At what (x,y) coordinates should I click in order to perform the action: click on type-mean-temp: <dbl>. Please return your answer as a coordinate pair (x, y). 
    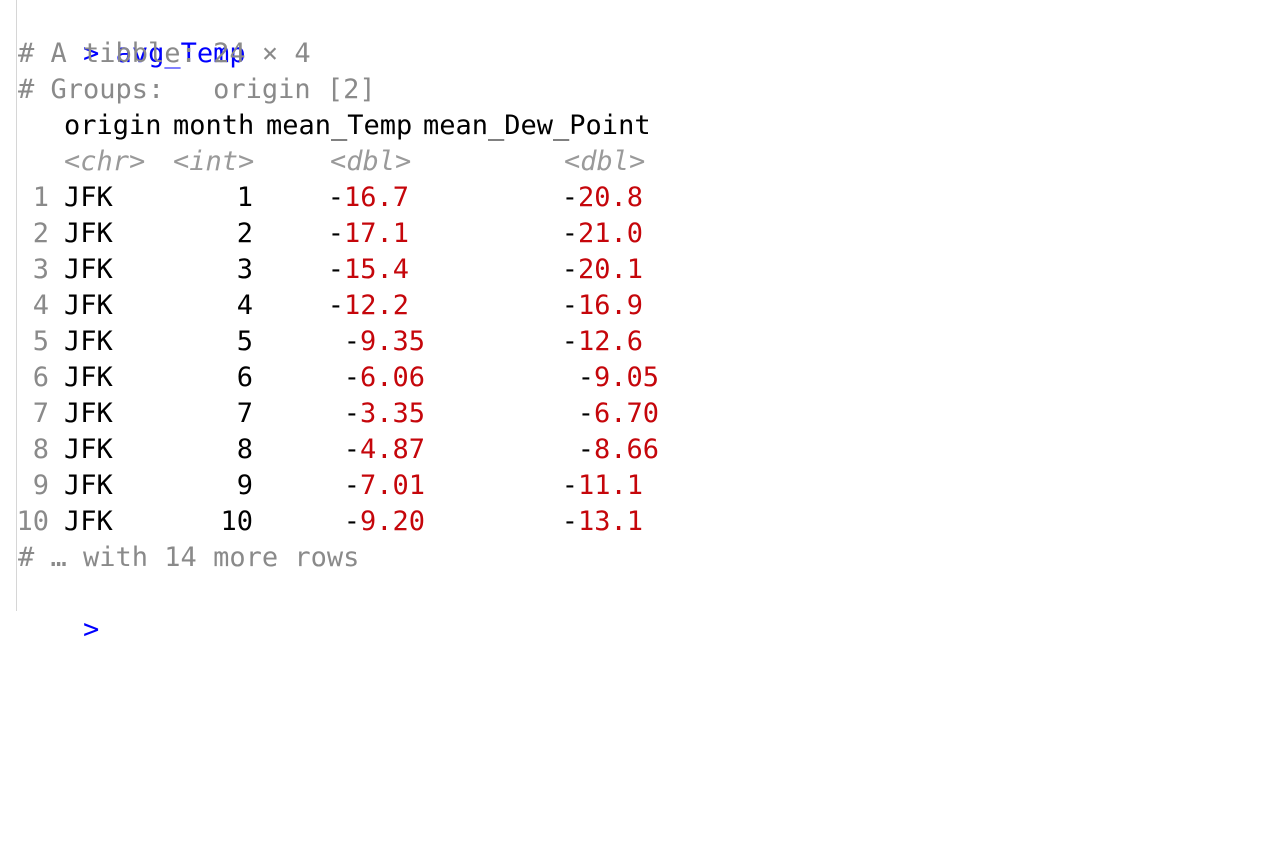
    Looking at the image, I should click on (371, 161).